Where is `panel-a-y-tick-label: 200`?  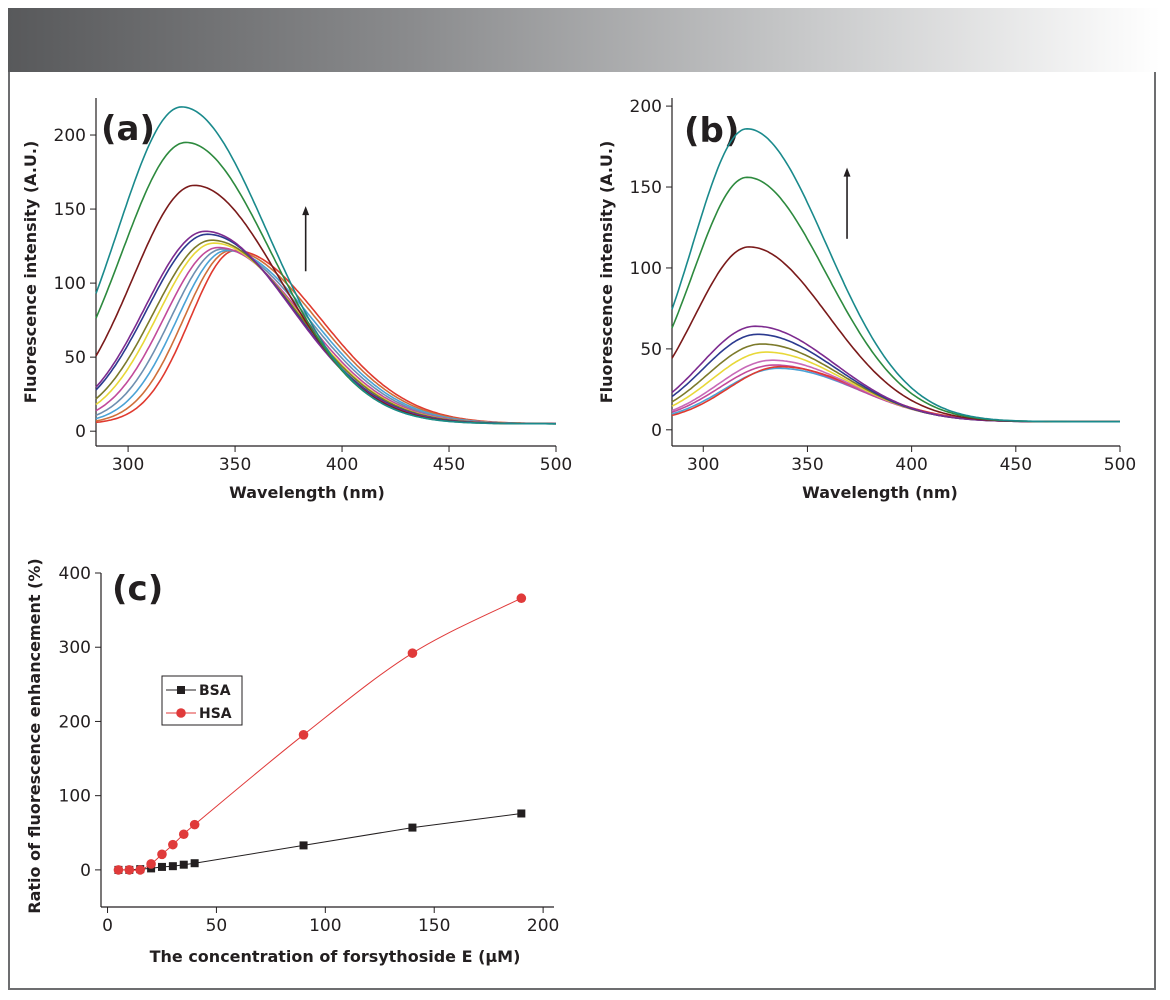 panel-a-y-tick-label: 200 is located at coordinates (70, 136).